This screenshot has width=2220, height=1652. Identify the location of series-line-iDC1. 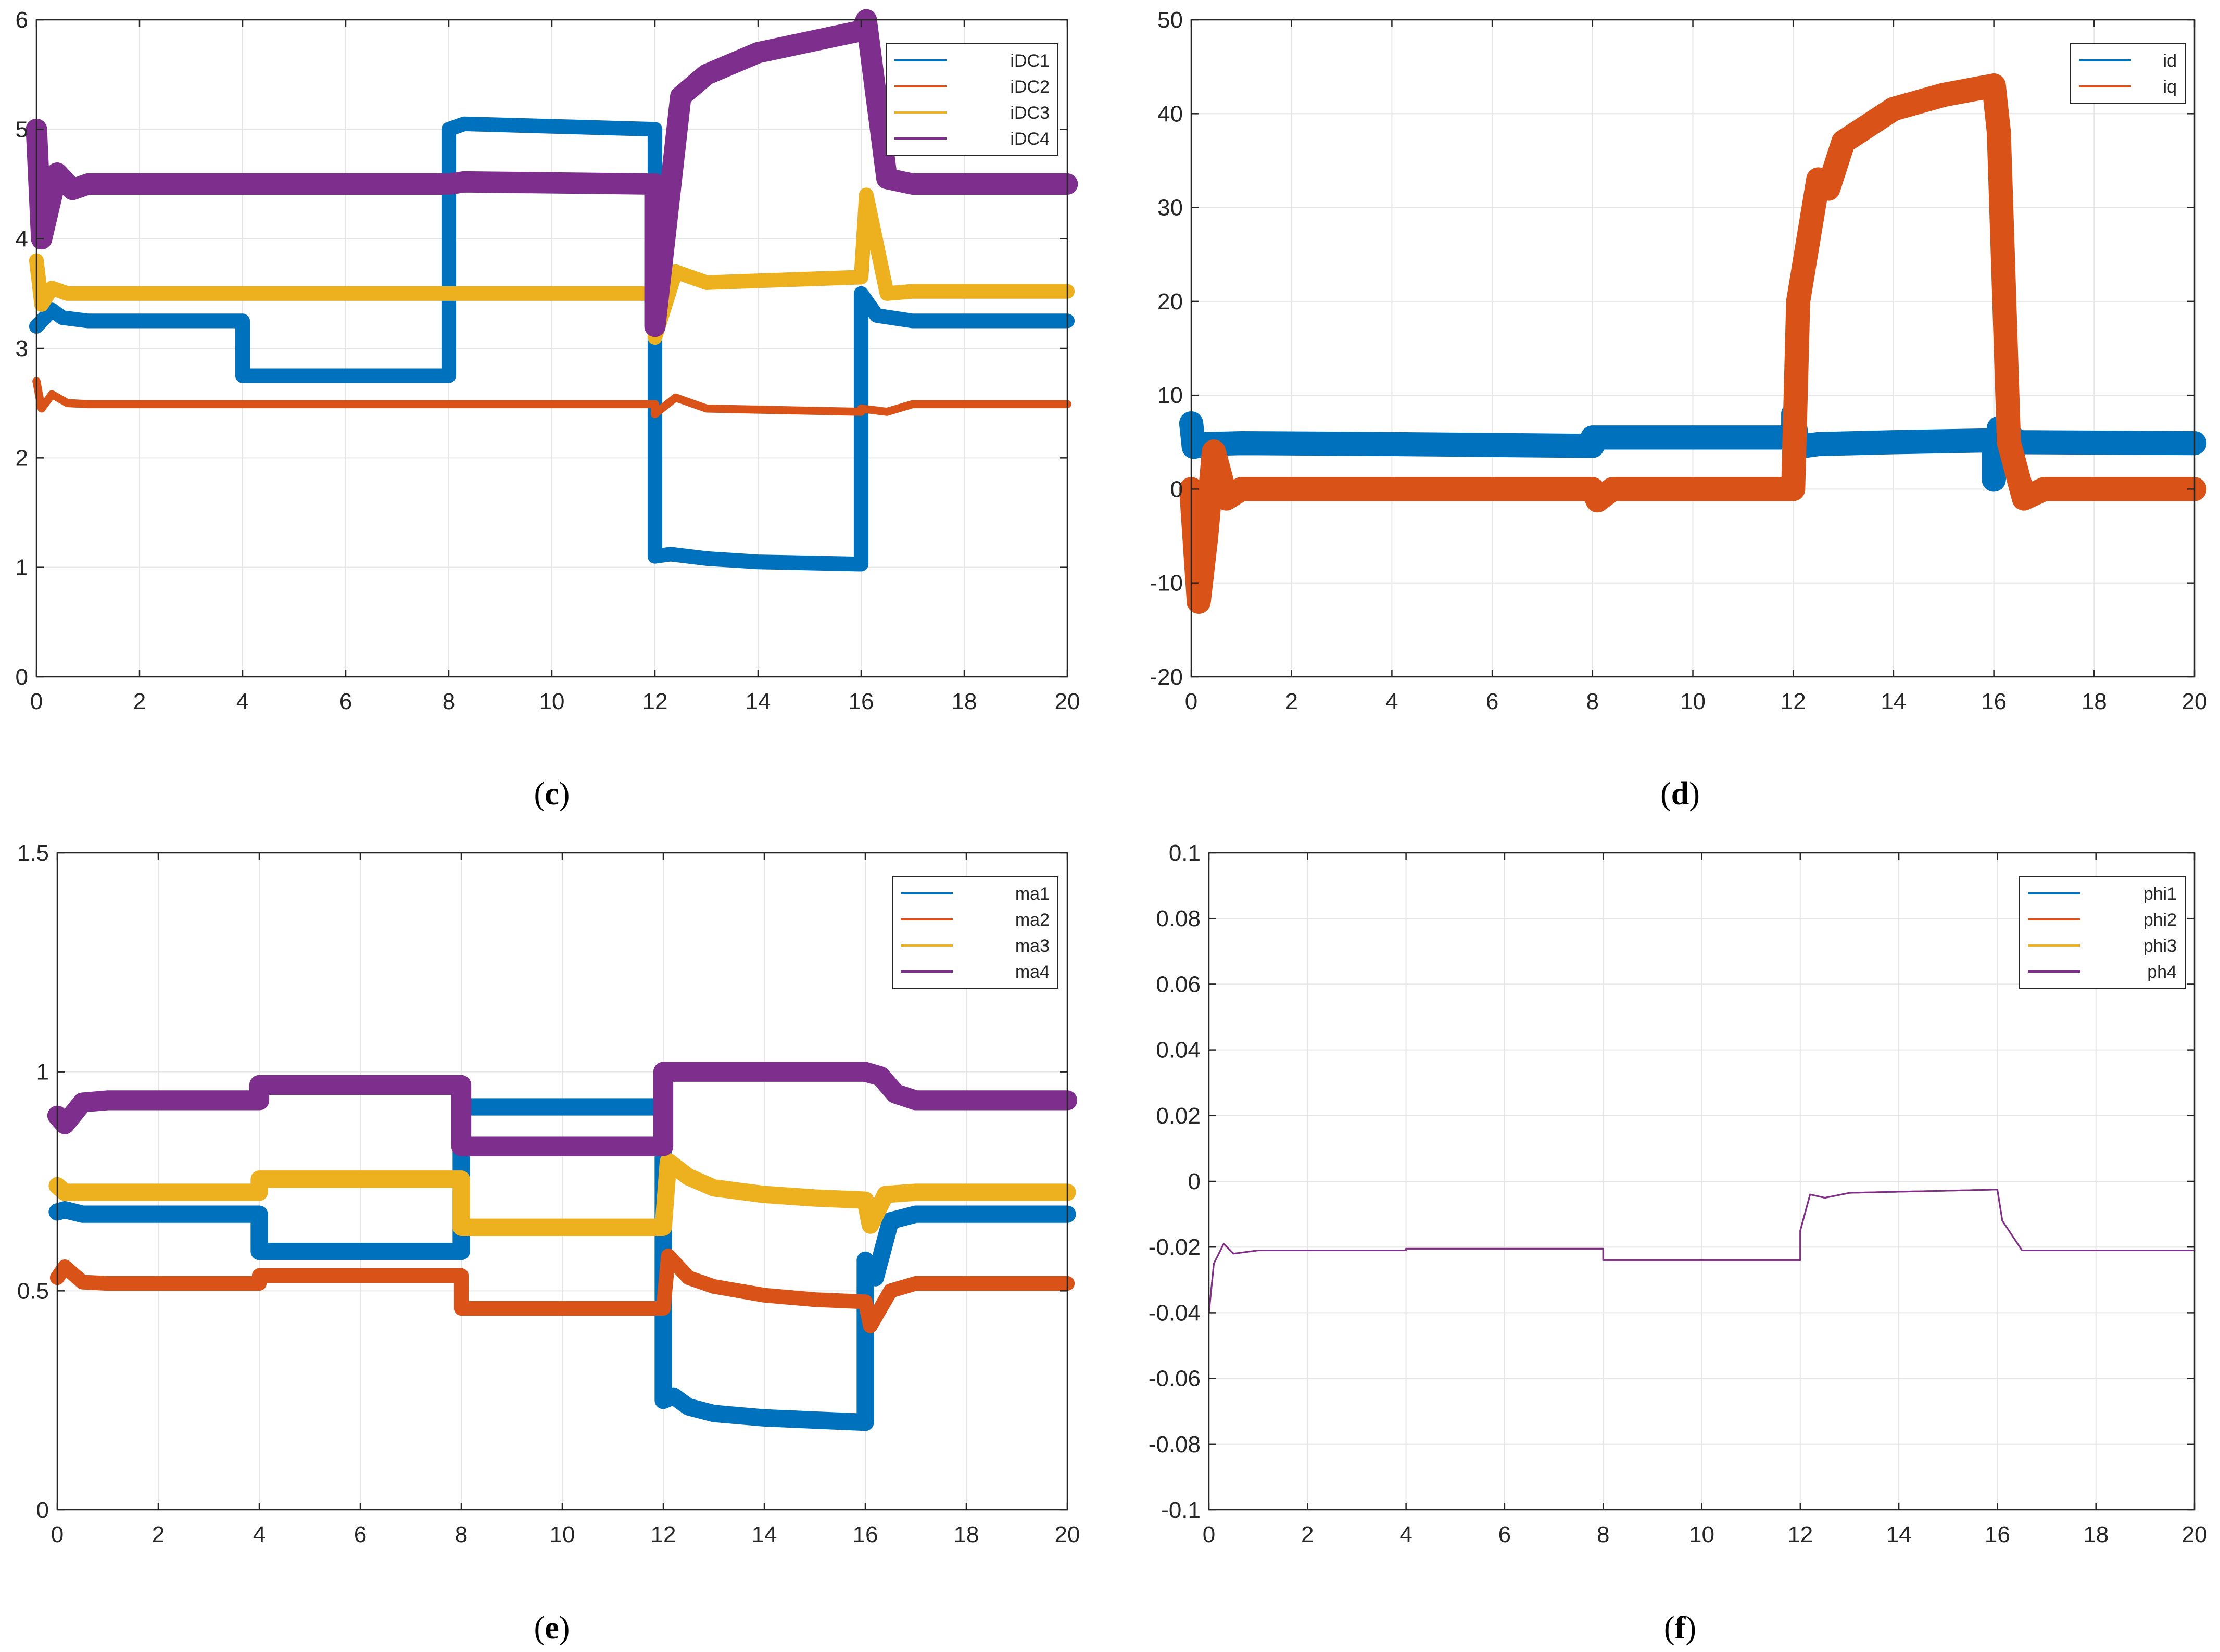
(552, 344).